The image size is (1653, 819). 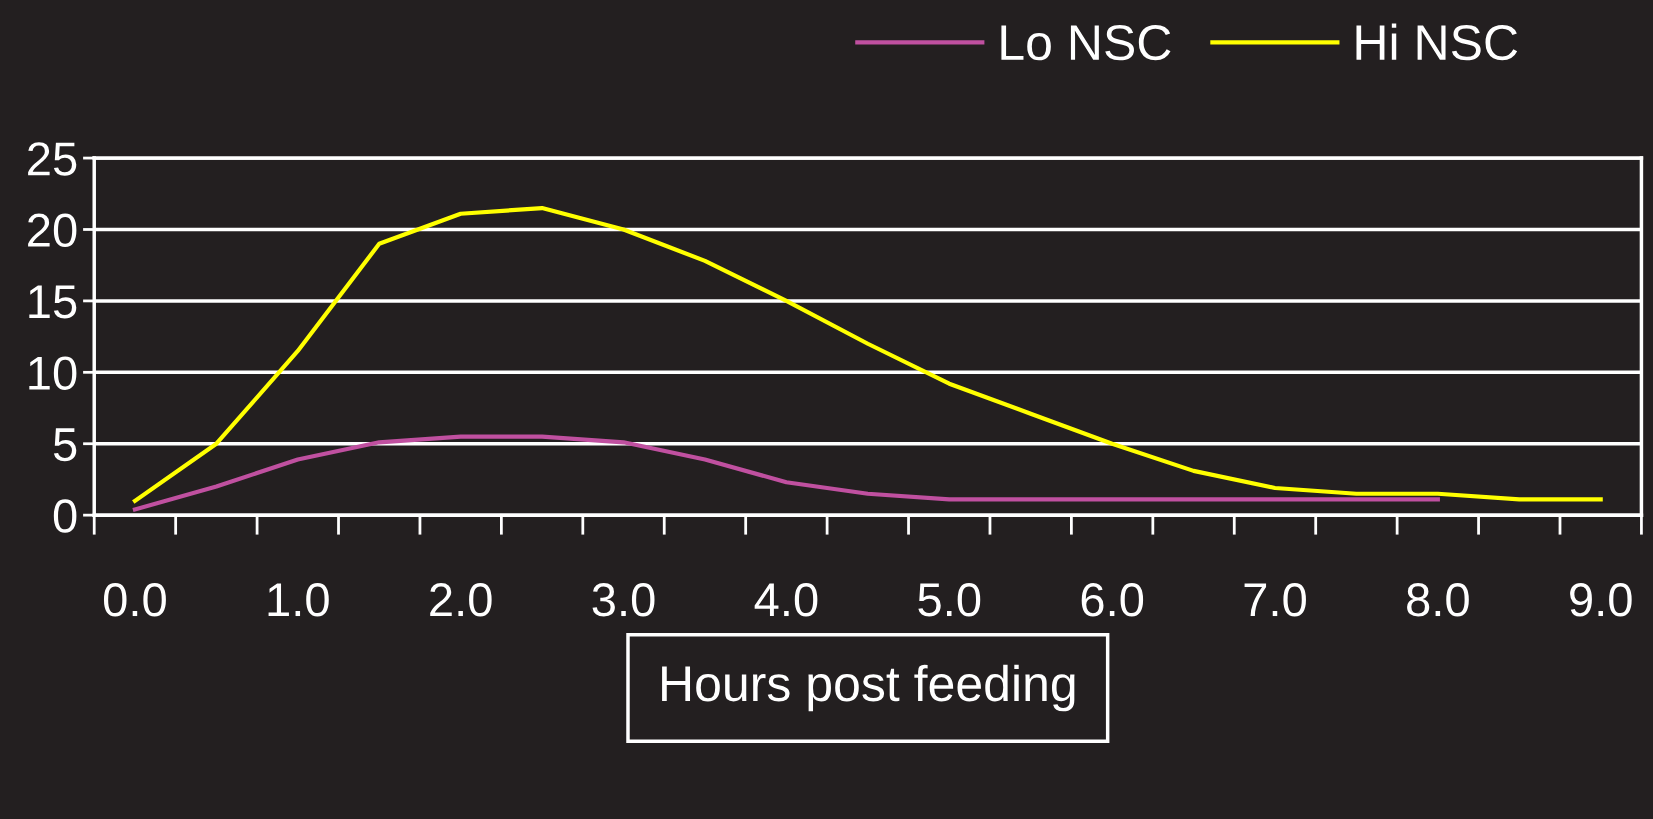 I want to click on y-tick-label: 15, so click(x=53, y=302).